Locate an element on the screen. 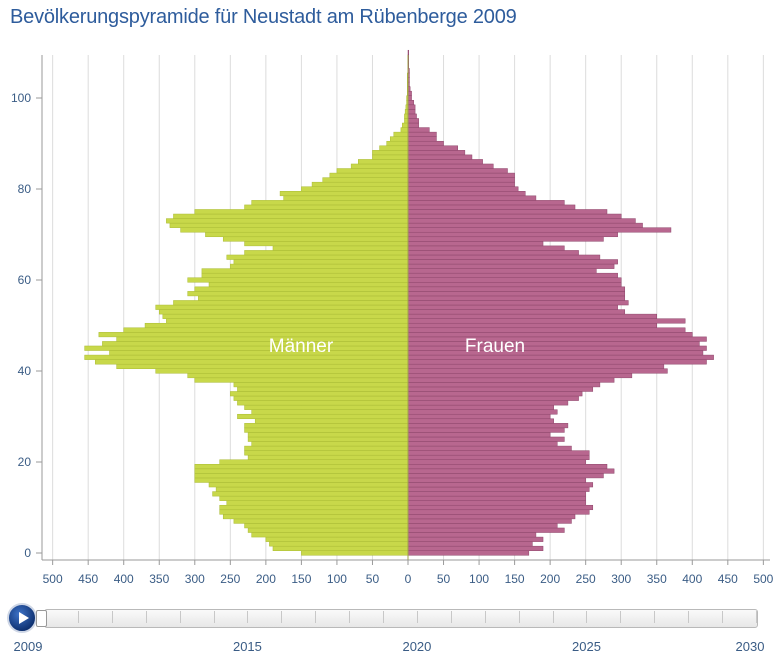 The height and width of the screenshot is (657, 776). x-tick-label: 400 is located at coordinates (124, 579).